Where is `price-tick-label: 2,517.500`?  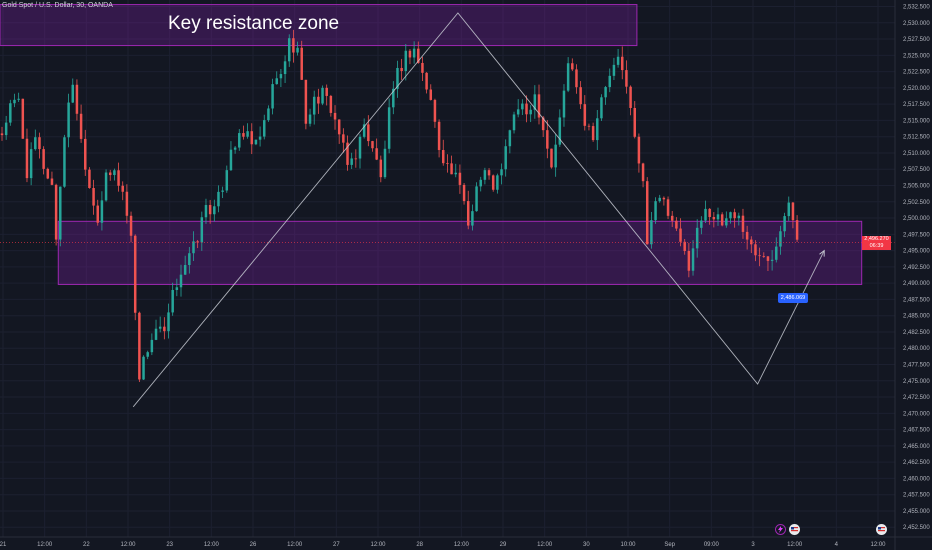 price-tick-label: 2,517.500 is located at coordinates (916, 105).